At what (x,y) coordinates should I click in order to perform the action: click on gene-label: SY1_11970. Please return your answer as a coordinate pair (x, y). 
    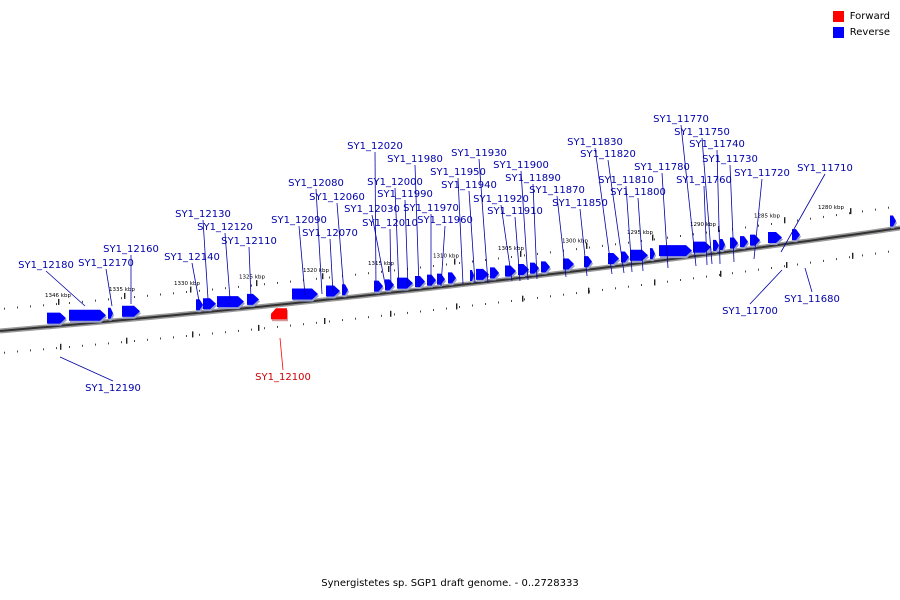
    Looking at the image, I should click on (431, 208).